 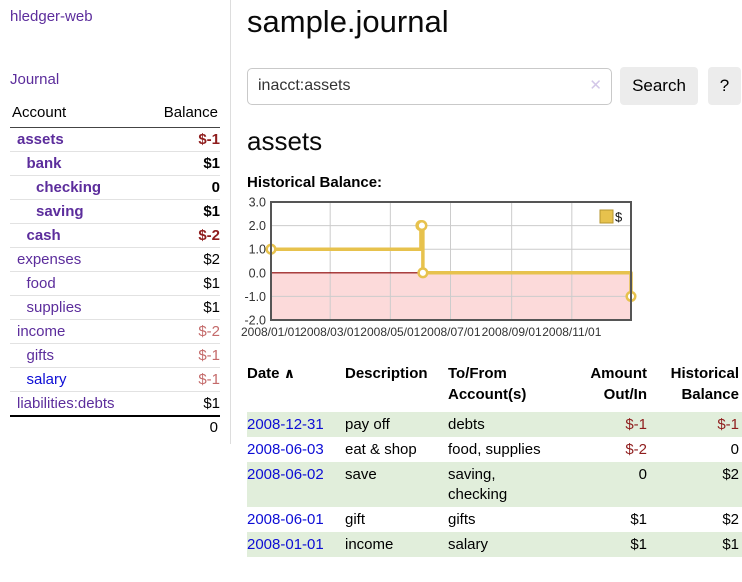 I want to click on account-row: gifts $-1, so click(x=115, y=355).